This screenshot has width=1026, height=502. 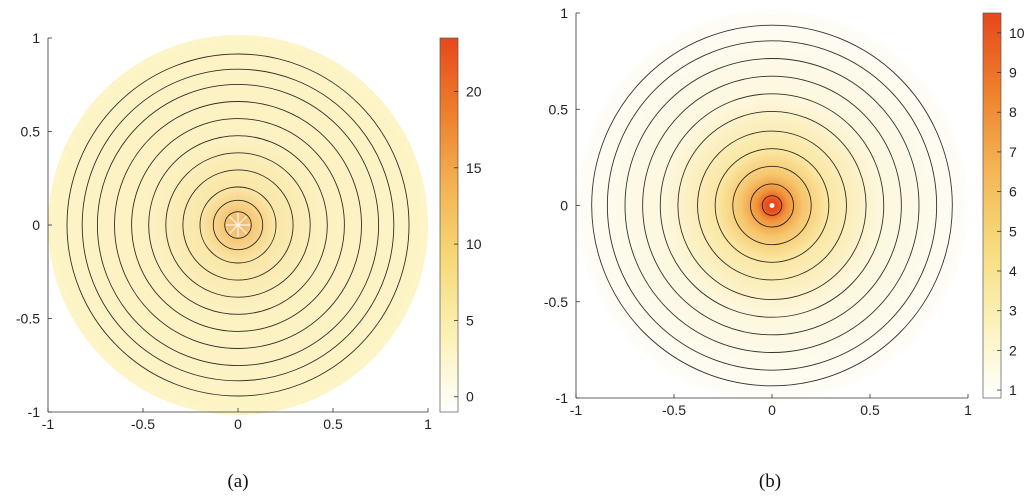 What do you see at coordinates (1013, 192) in the screenshot?
I see `colorbar-tick-label: 6` at bounding box center [1013, 192].